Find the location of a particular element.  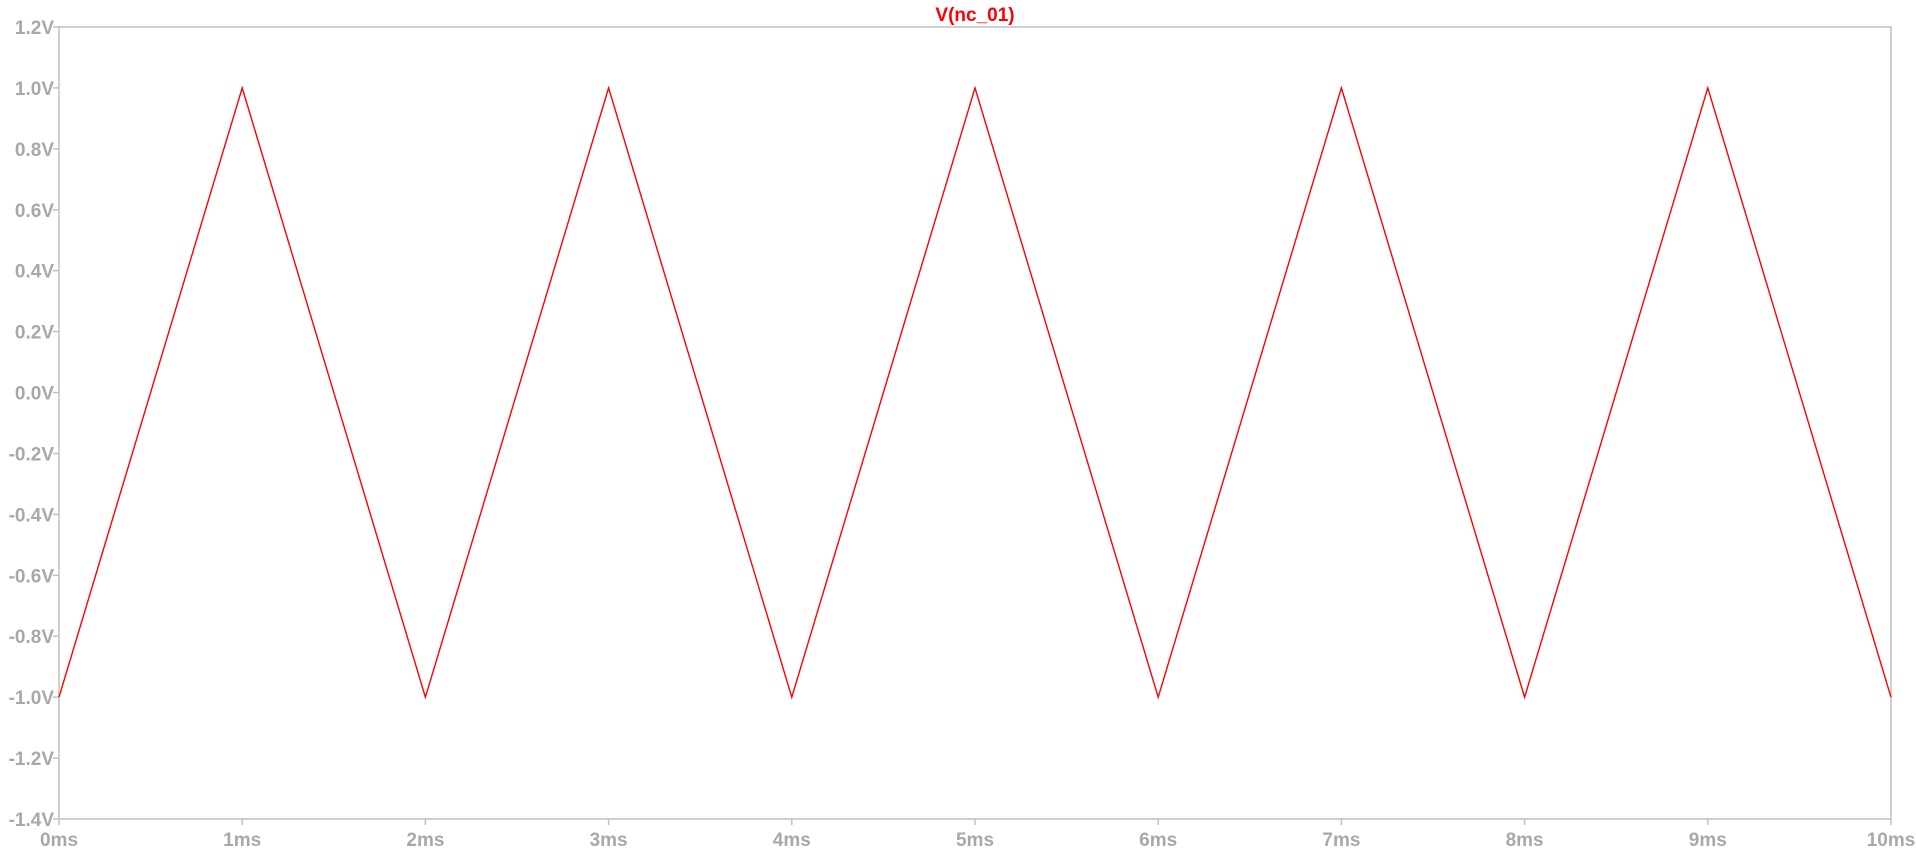

y-tick-label: 0.8V is located at coordinates (34, 150).